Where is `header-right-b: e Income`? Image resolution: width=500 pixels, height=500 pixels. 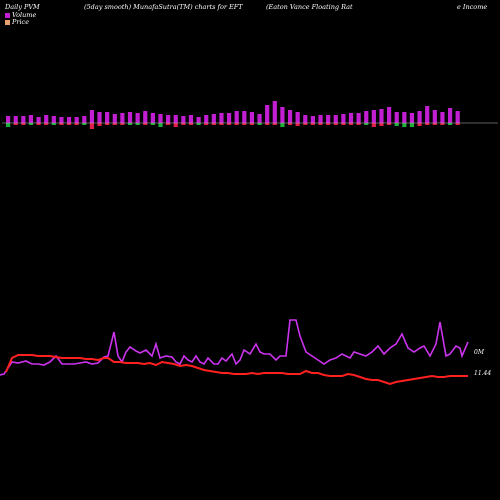
header-right-b: e Income is located at coordinates (472, 7).